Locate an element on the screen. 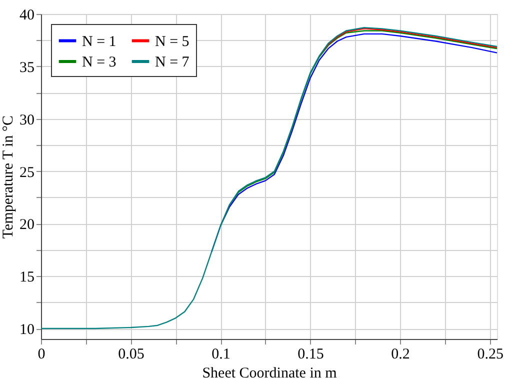 The image size is (520, 379). legend-label: N = 3 is located at coordinates (99, 62).